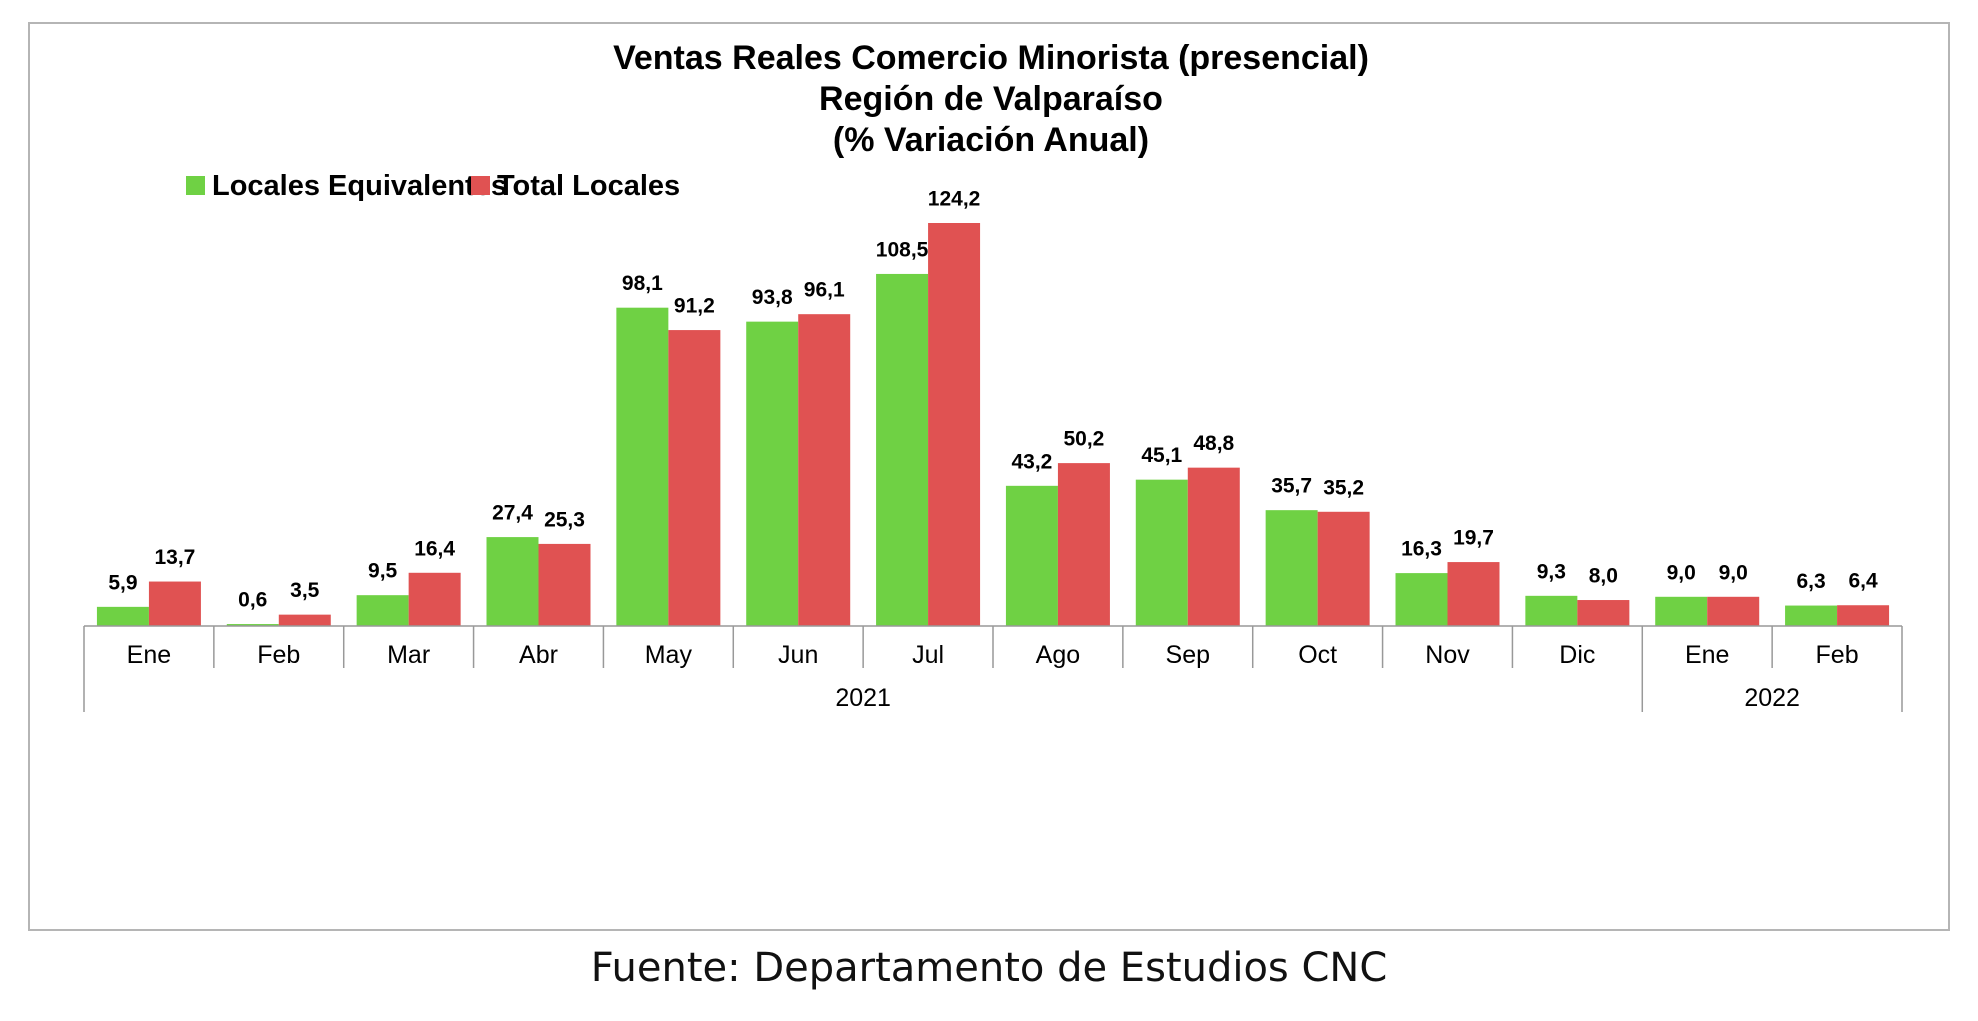 The image size is (1978, 1021). I want to click on category-label-9: Sep, so click(1188, 655).